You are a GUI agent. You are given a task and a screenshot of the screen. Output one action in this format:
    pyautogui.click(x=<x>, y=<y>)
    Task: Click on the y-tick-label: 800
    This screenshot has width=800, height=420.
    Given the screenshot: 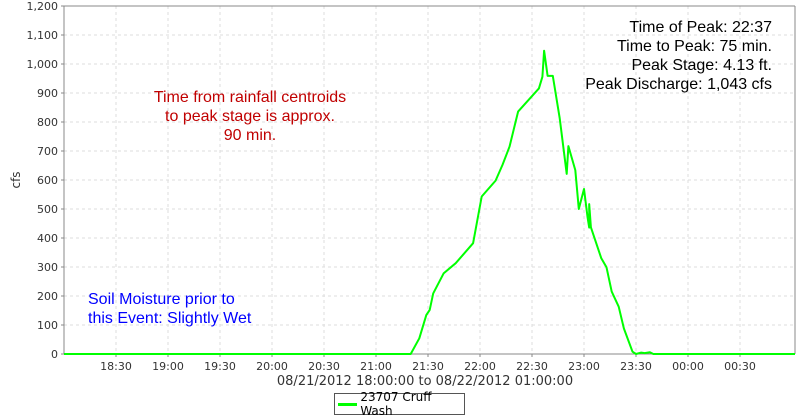 What is the action you would take?
    pyautogui.click(x=47, y=122)
    